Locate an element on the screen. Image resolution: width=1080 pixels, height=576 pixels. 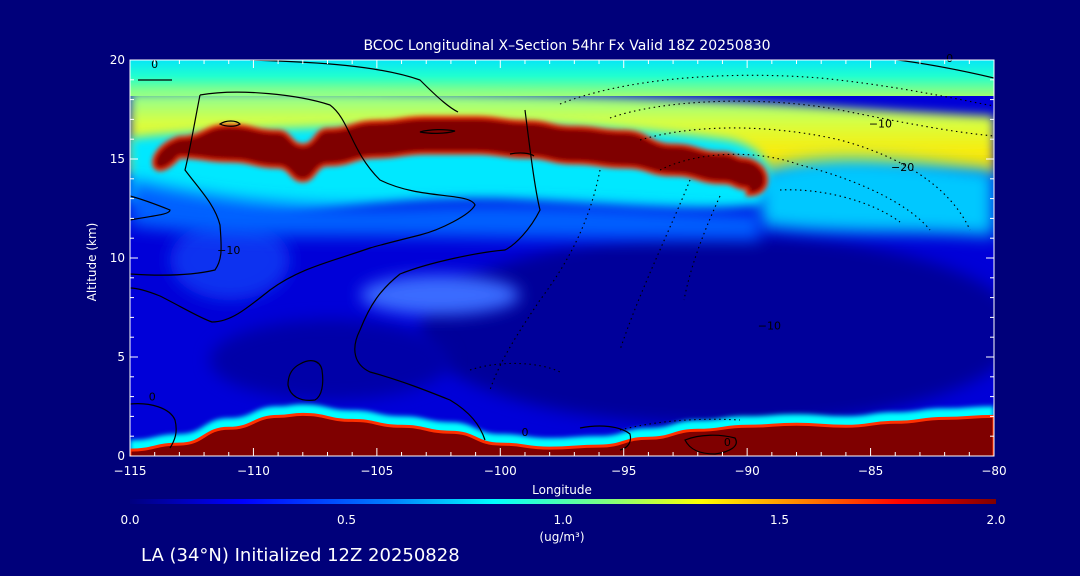
y-tick-label: 5 is located at coordinates (121, 357).